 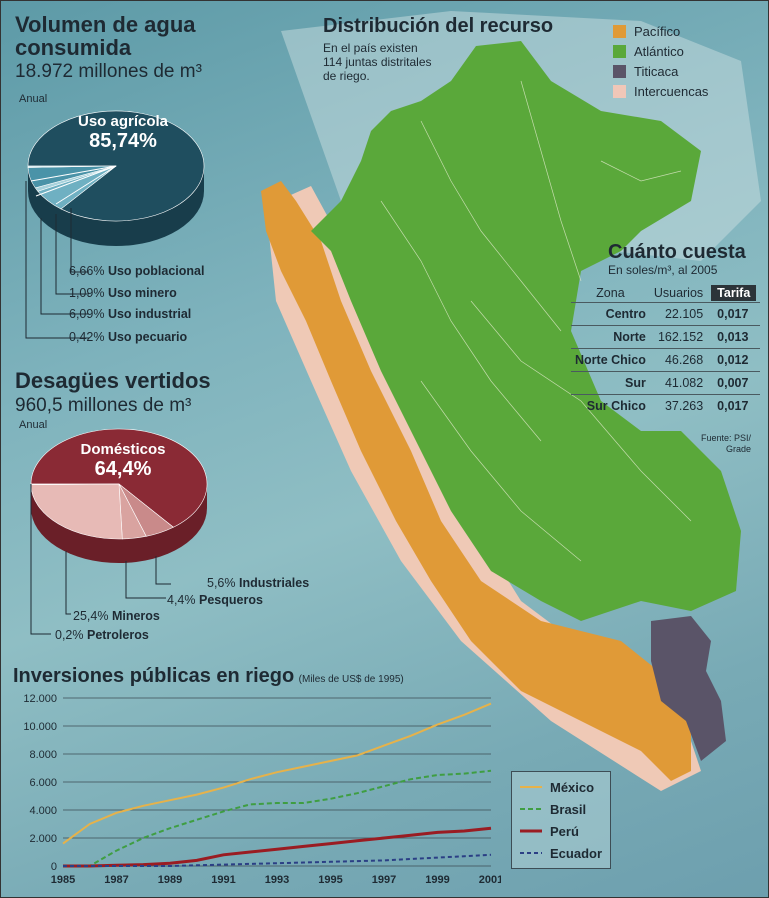 I want to click on waste-pie-slices, so click(x=119, y=484).